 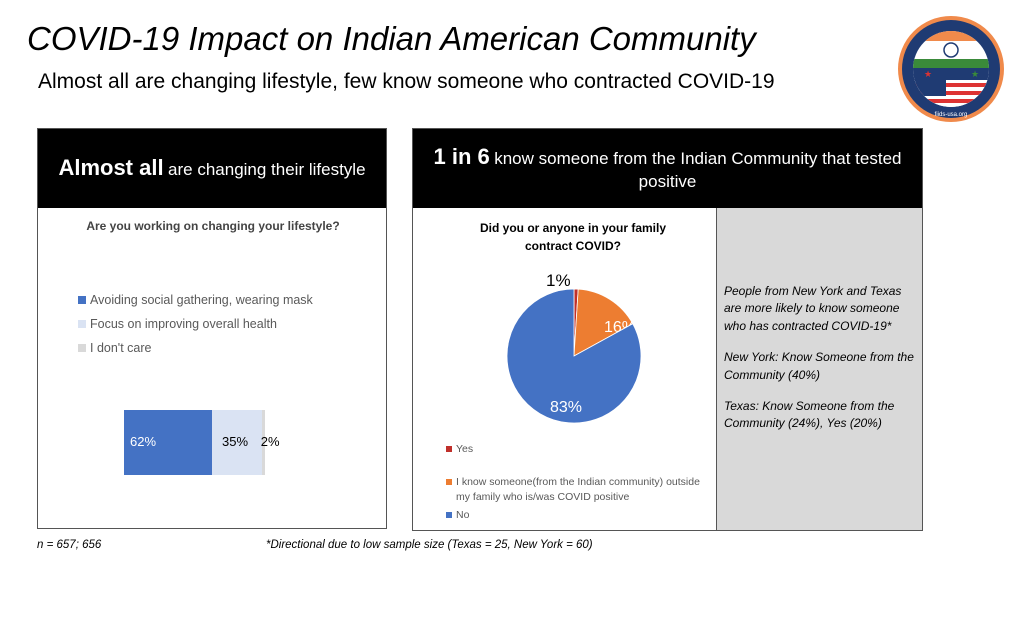 I want to click on left-panel-header: Almost all are changing their lifestyle, so click(x=212, y=168).